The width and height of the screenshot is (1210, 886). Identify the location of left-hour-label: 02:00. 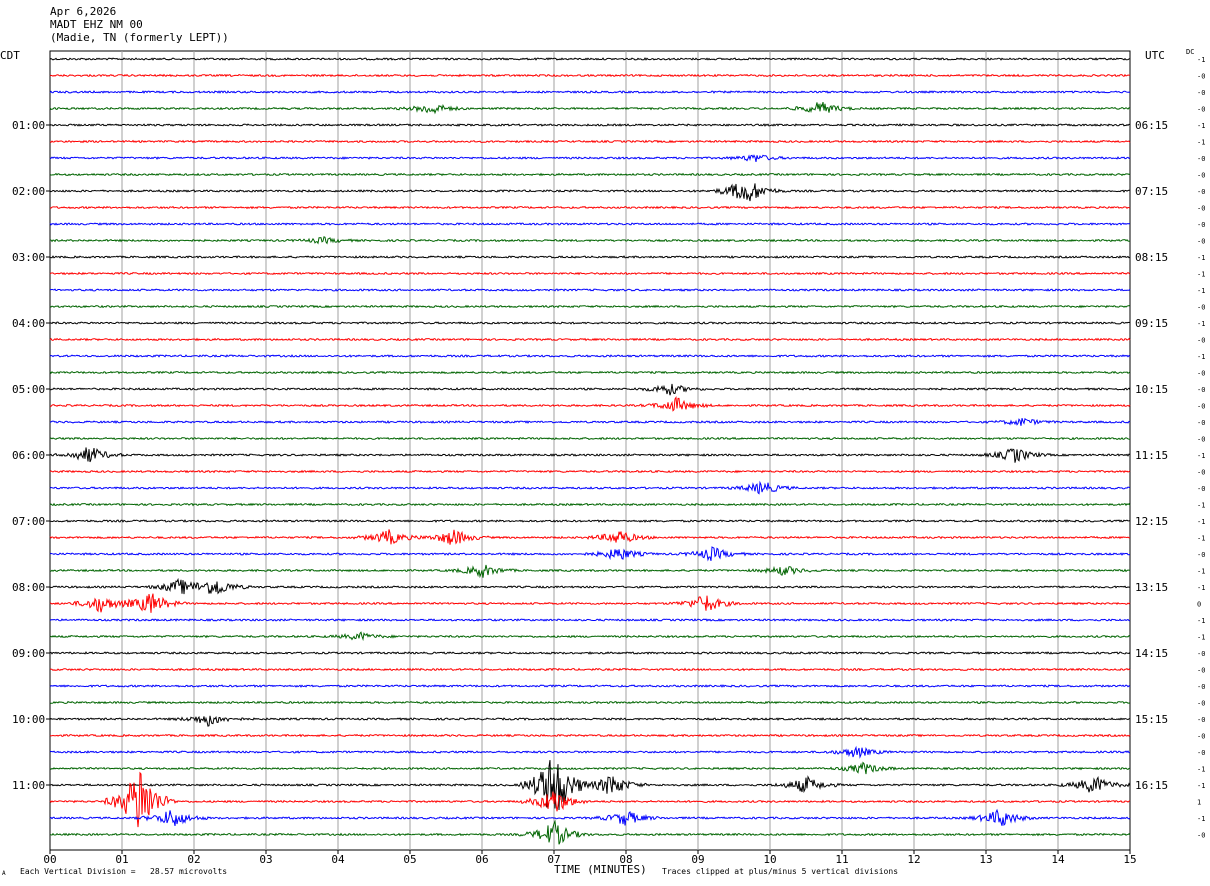
(28, 191).